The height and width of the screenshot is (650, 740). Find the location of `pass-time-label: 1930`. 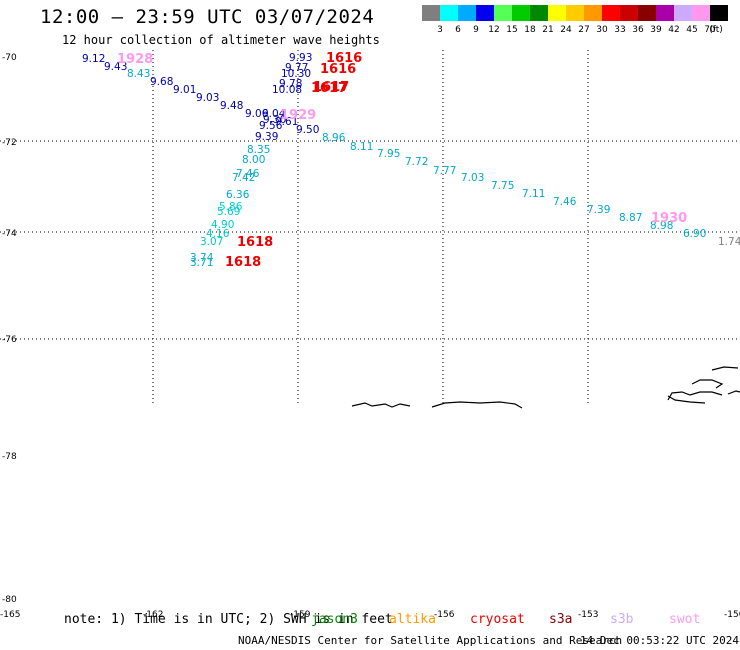

pass-time-label: 1930 is located at coordinates (669, 218).